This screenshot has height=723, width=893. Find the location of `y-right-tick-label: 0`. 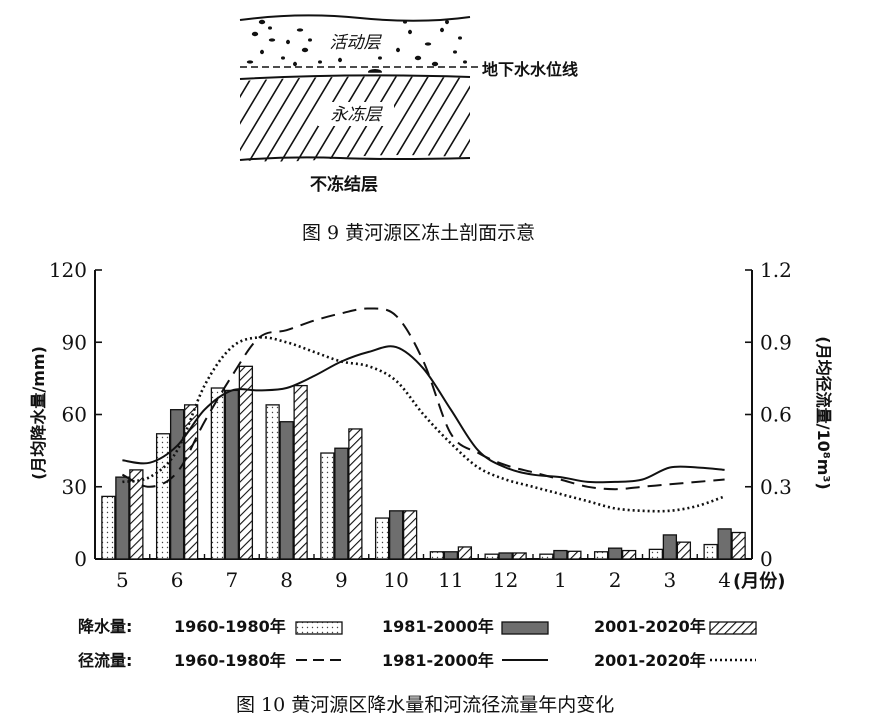

y-right-tick-label: 0 is located at coordinates (766, 559).